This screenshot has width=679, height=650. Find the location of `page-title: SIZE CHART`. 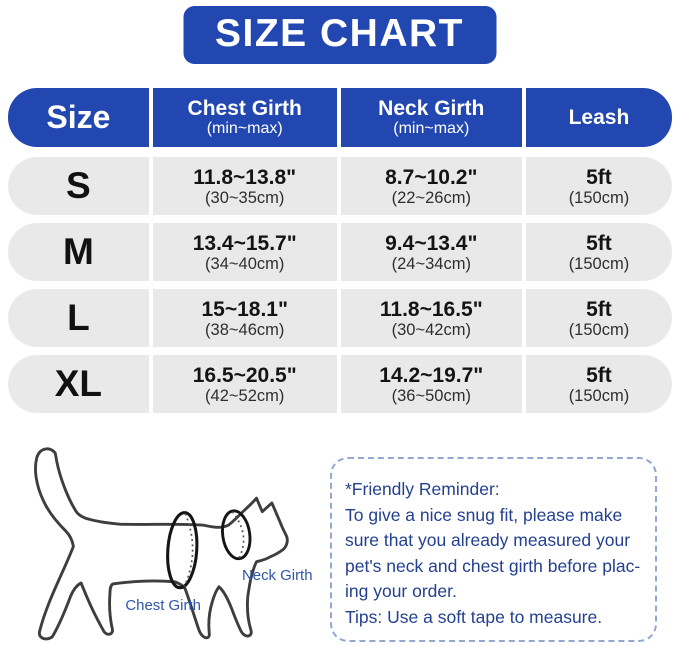

page-title: SIZE CHART is located at coordinates (339, 33).